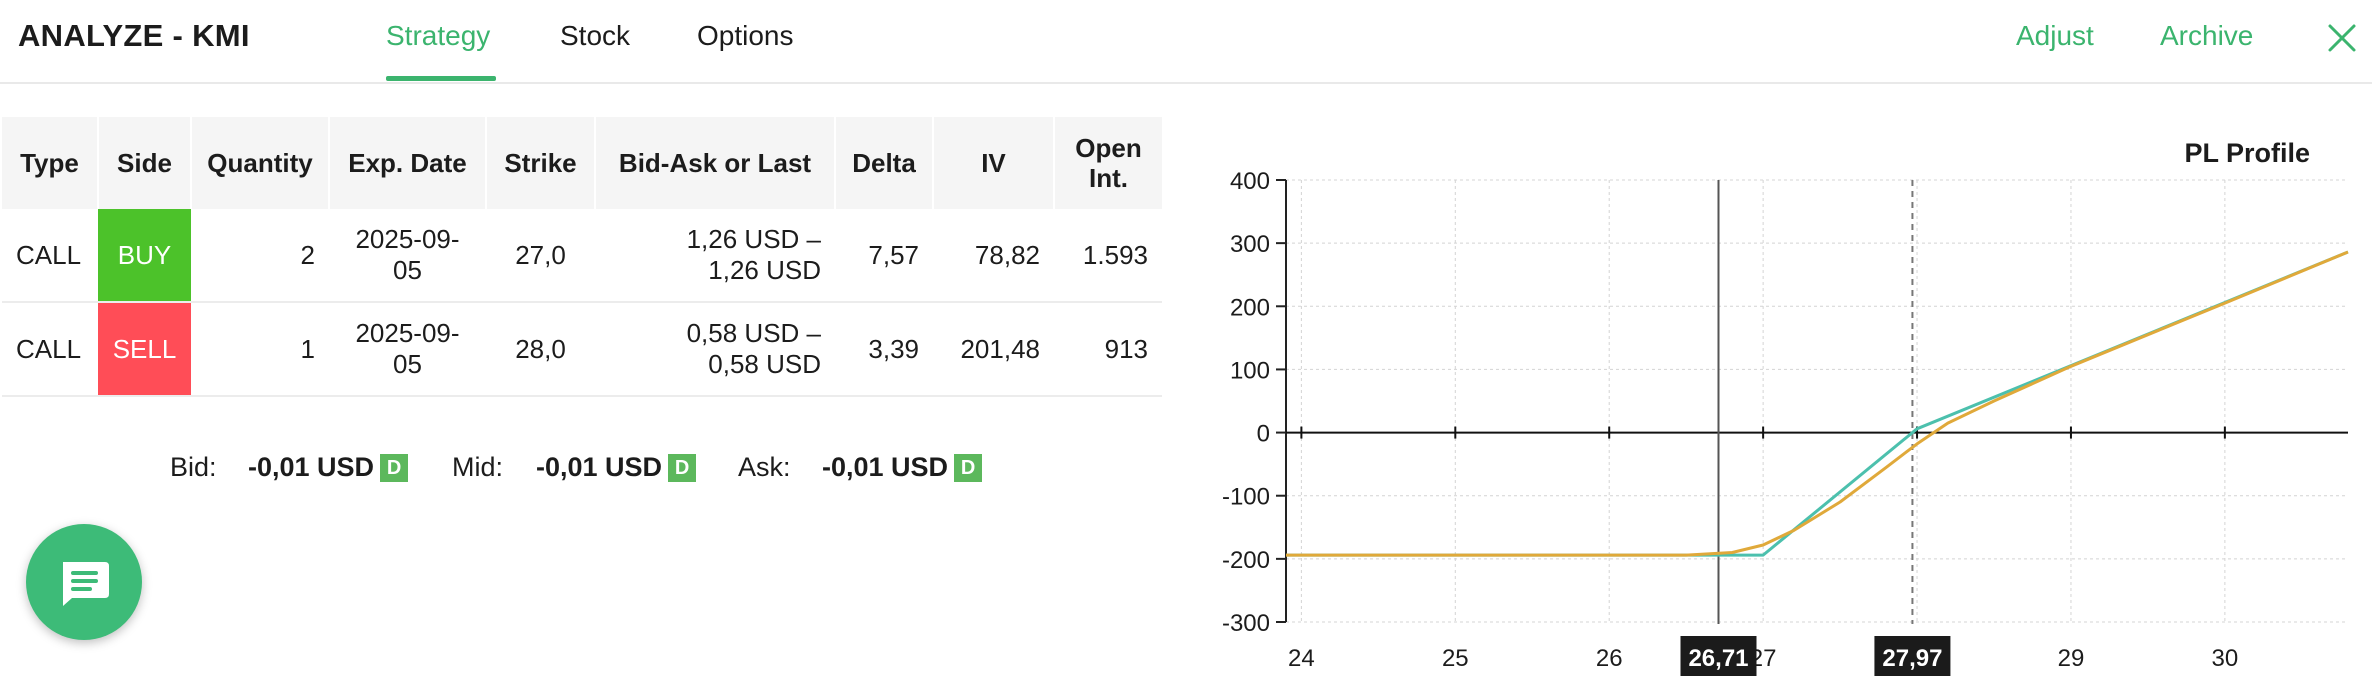 This screenshot has height=676, width=2372. Describe the element at coordinates (144, 349) in the screenshot. I see `side-sell-badge: SELL` at that location.